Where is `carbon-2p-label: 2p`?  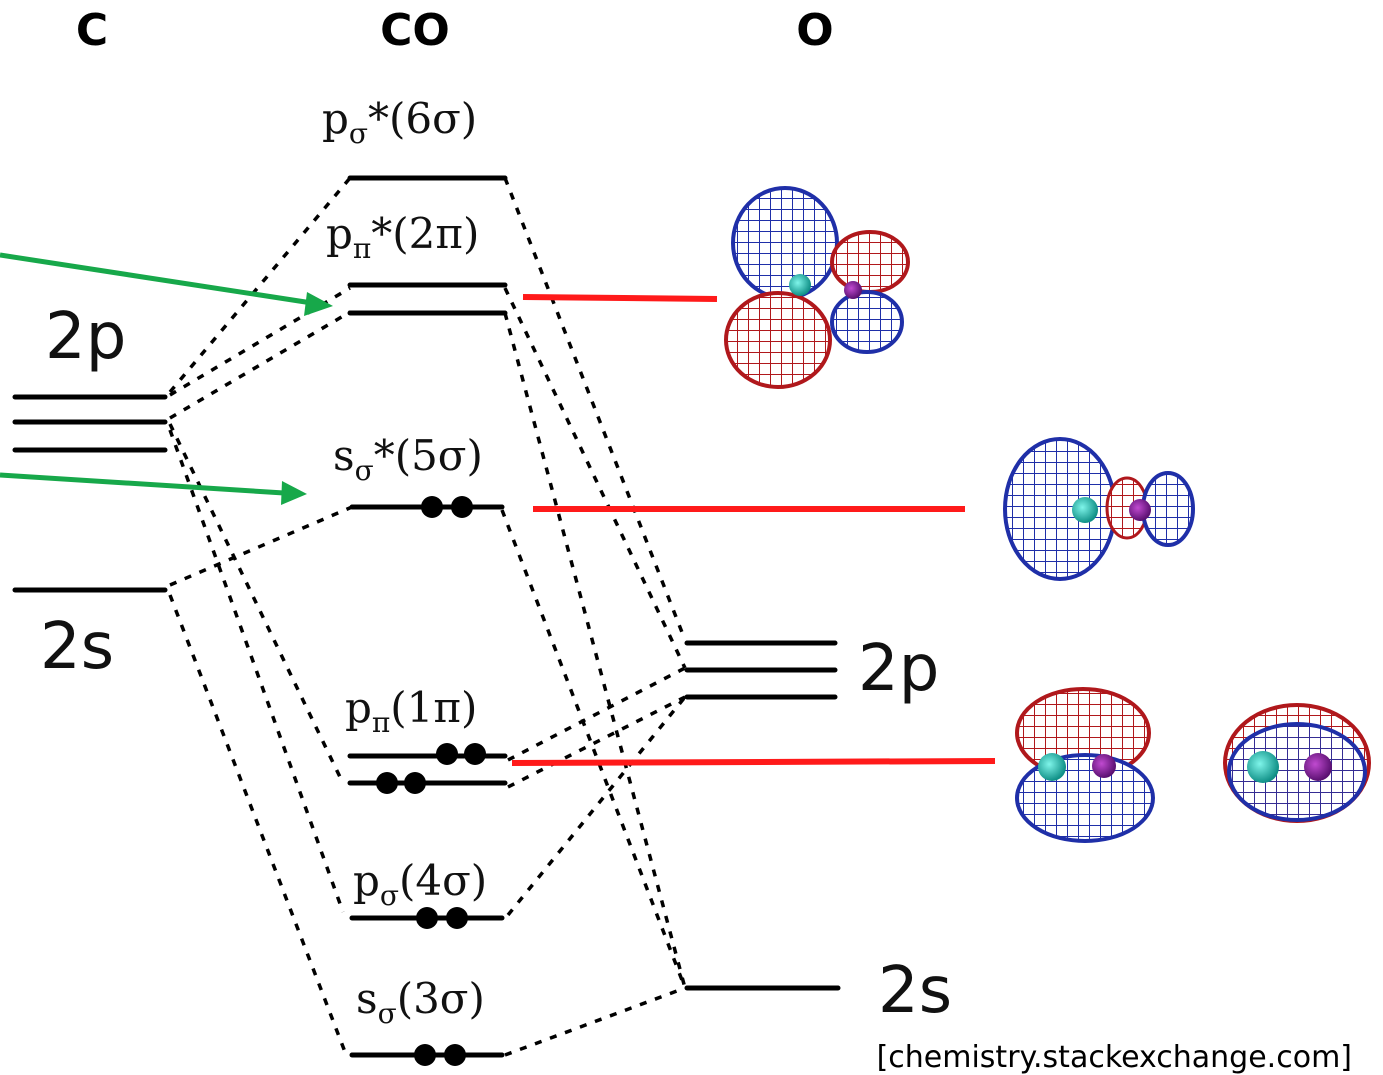 carbon-2p-label: 2p is located at coordinates (85, 337).